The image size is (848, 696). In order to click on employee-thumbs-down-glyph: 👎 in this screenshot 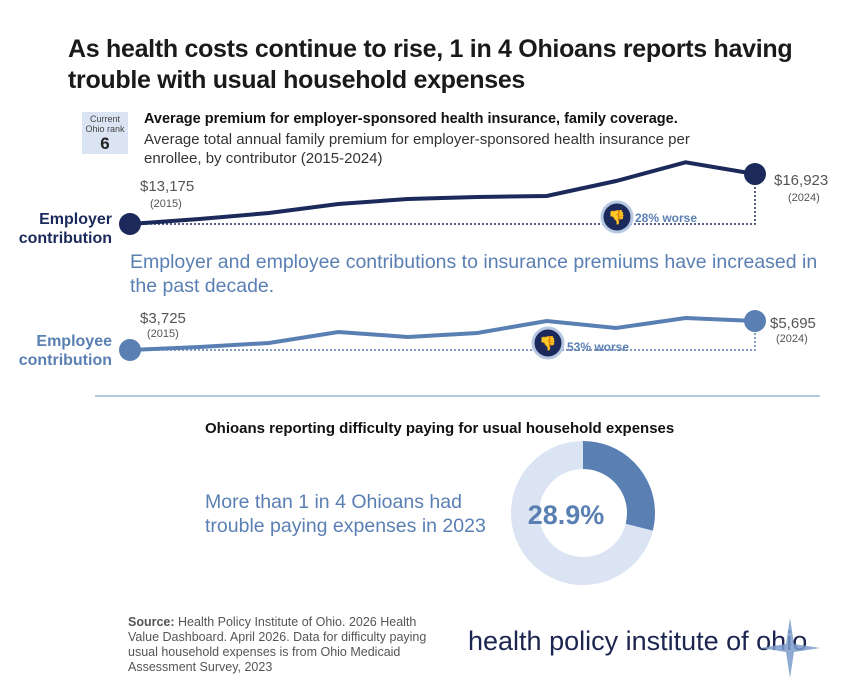, I will do `click(547, 343)`.